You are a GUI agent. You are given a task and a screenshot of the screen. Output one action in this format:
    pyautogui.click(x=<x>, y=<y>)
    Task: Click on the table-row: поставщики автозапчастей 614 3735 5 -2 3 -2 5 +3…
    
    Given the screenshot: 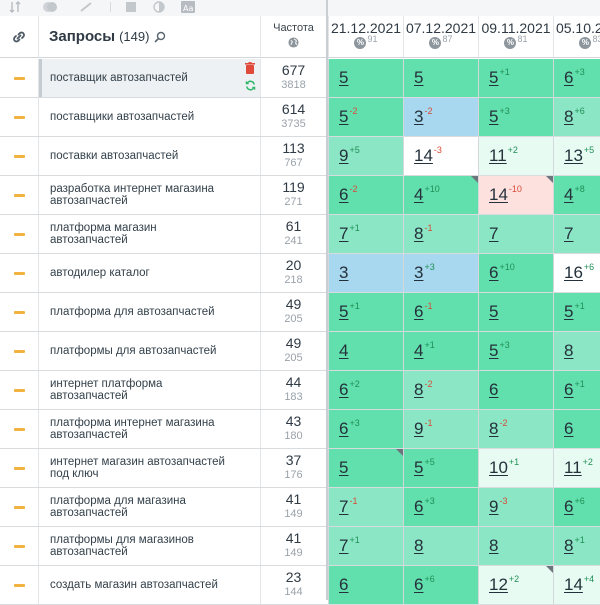 What is the action you would take?
    pyautogui.click(x=300, y=117)
    